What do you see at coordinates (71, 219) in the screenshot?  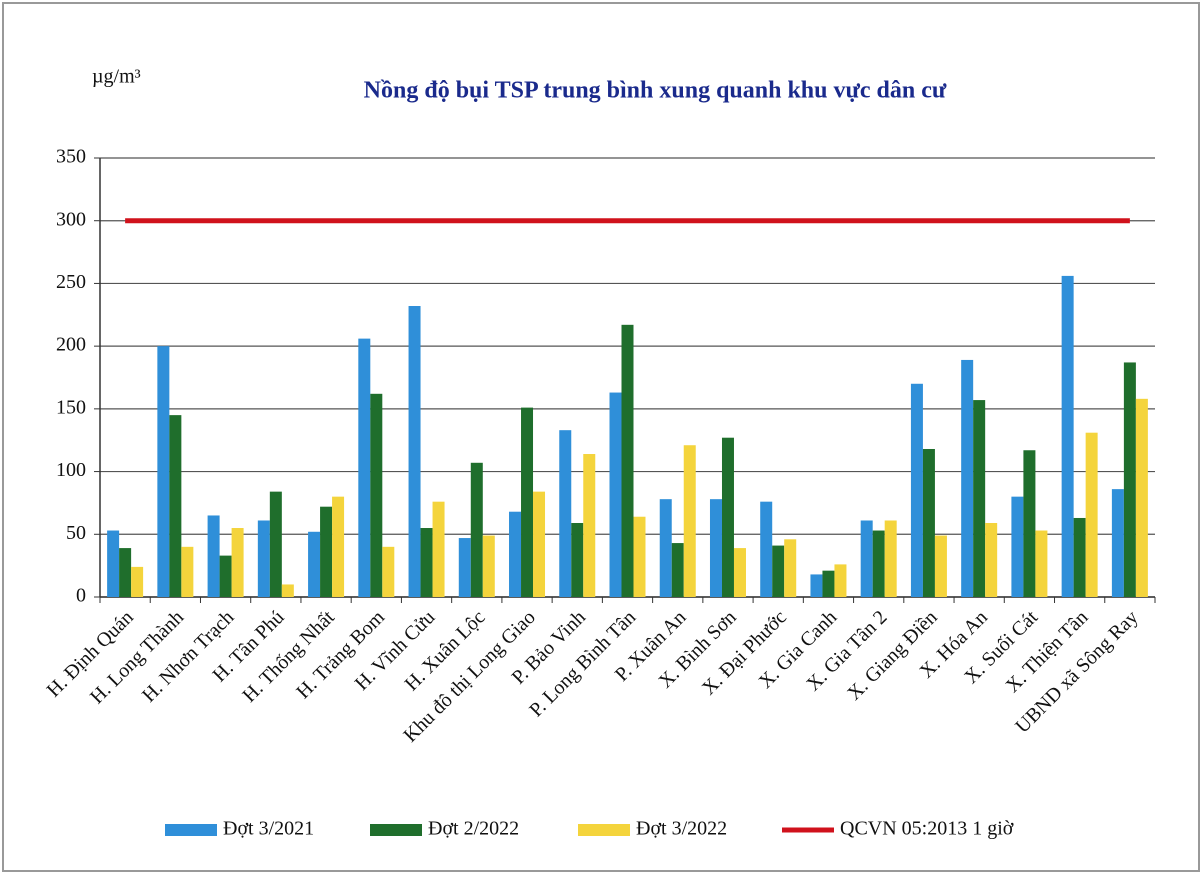 I see `y-tick-label: 300` at bounding box center [71, 219].